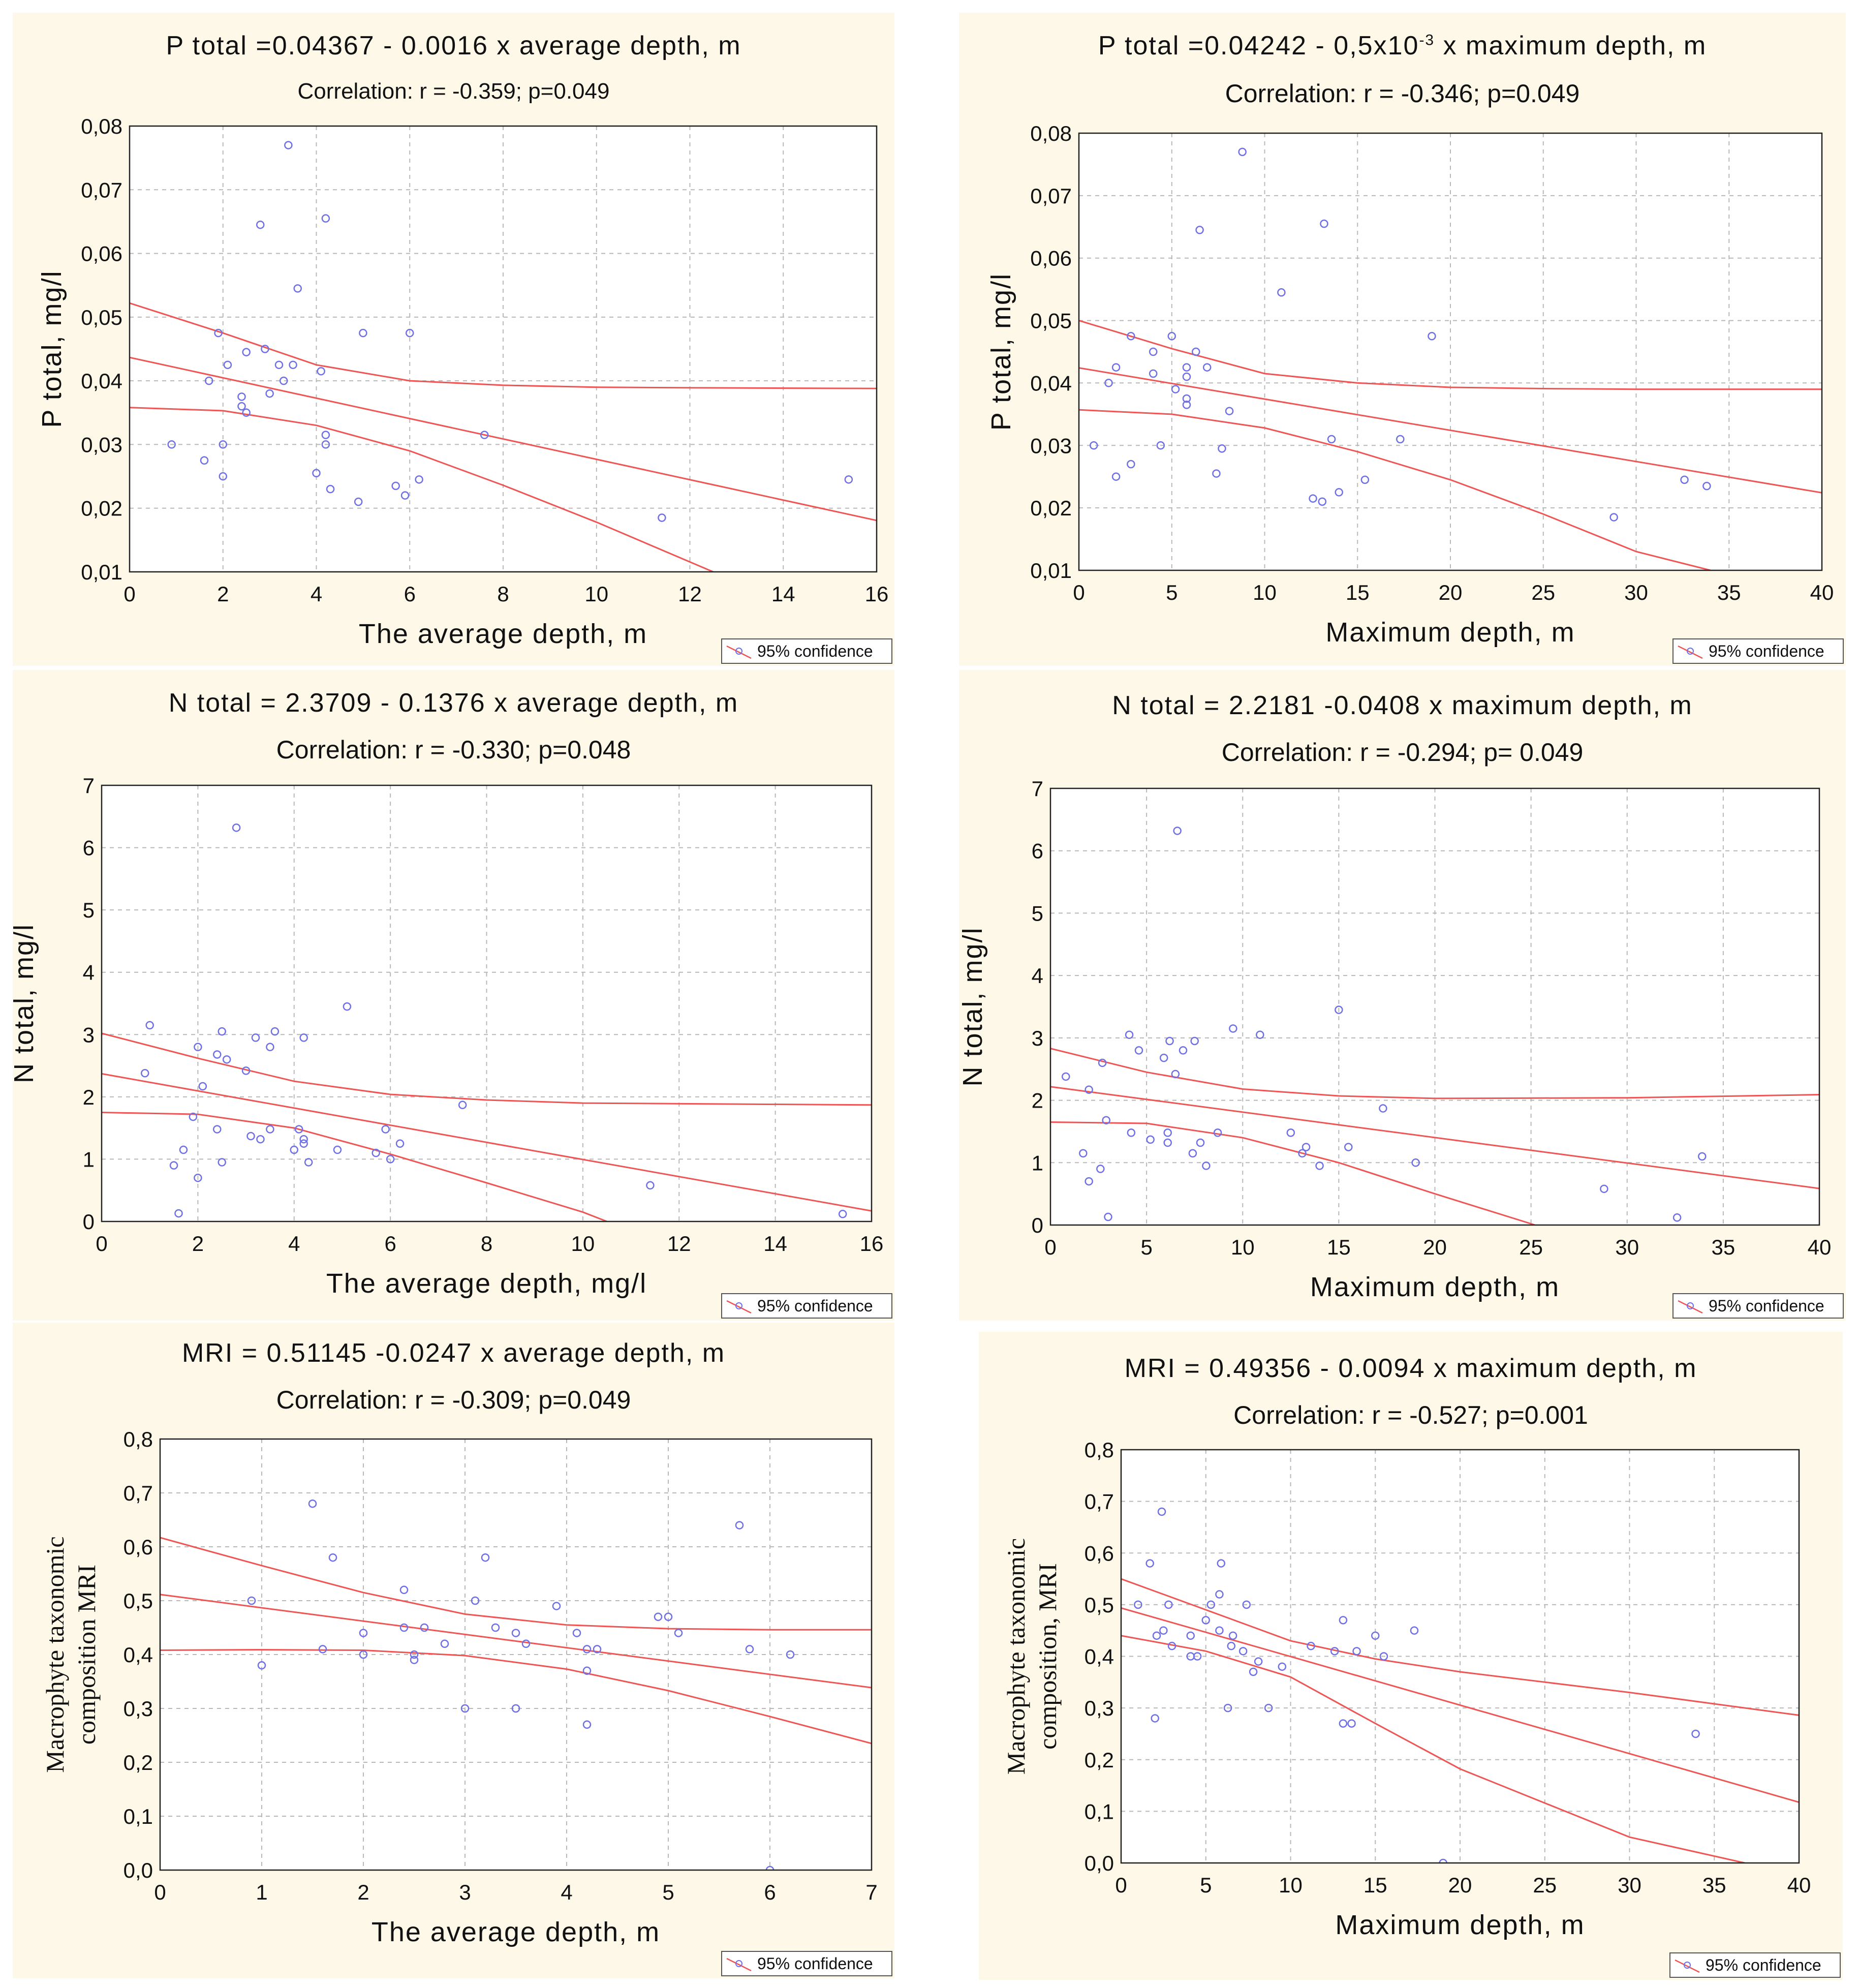 The image size is (1859, 1988). I want to click on x-tick-label: 0, so click(160, 1892).